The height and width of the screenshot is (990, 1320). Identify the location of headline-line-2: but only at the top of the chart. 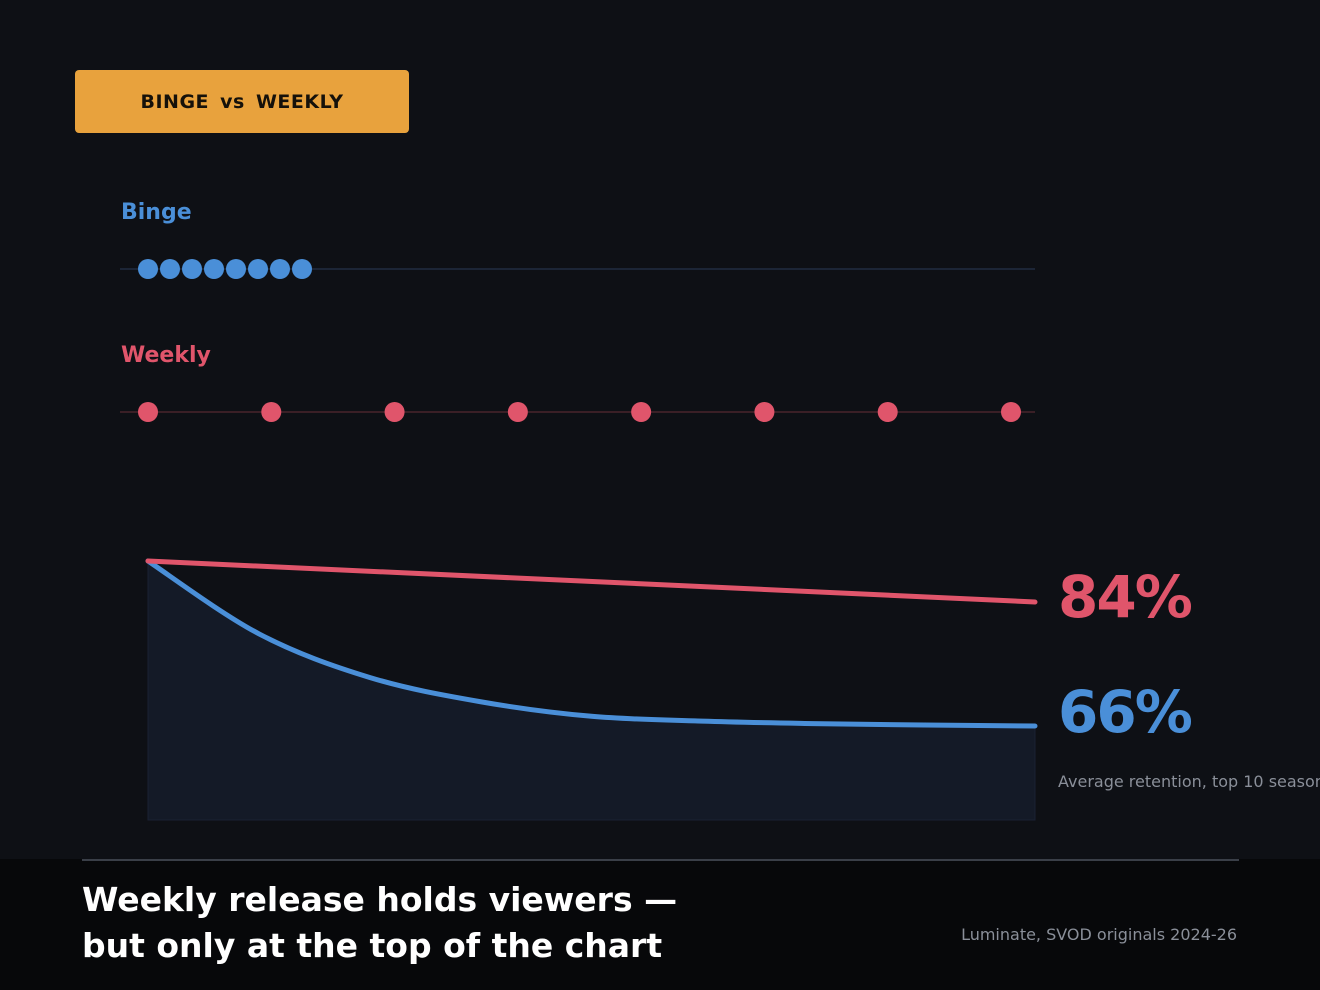
(372, 945).